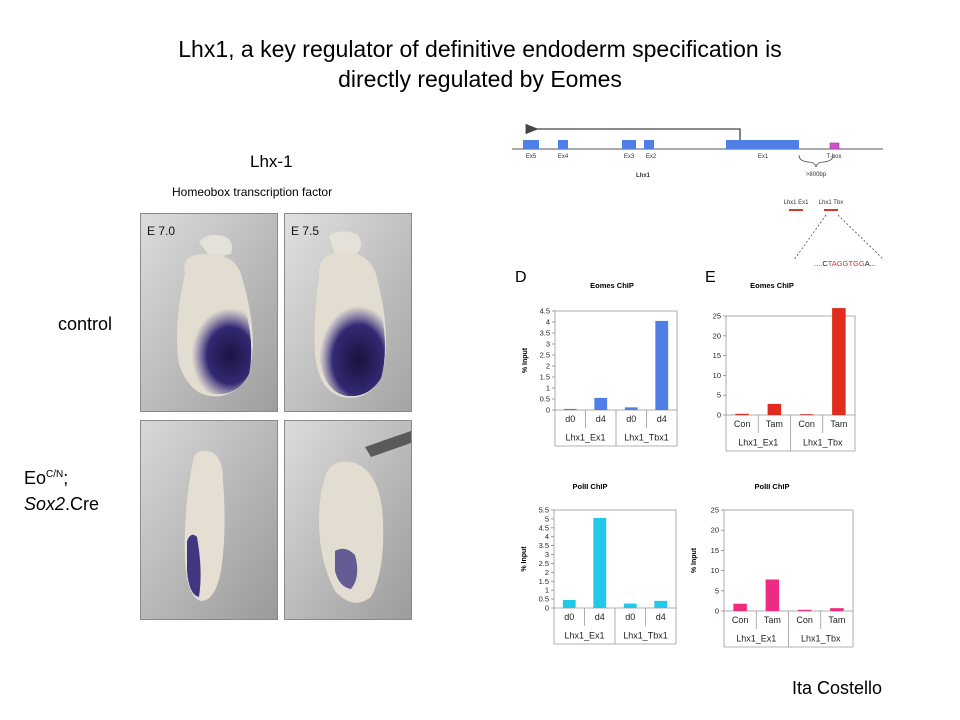 The width and height of the screenshot is (960, 720). I want to click on y-axis-label: % Input, so click(694, 560).